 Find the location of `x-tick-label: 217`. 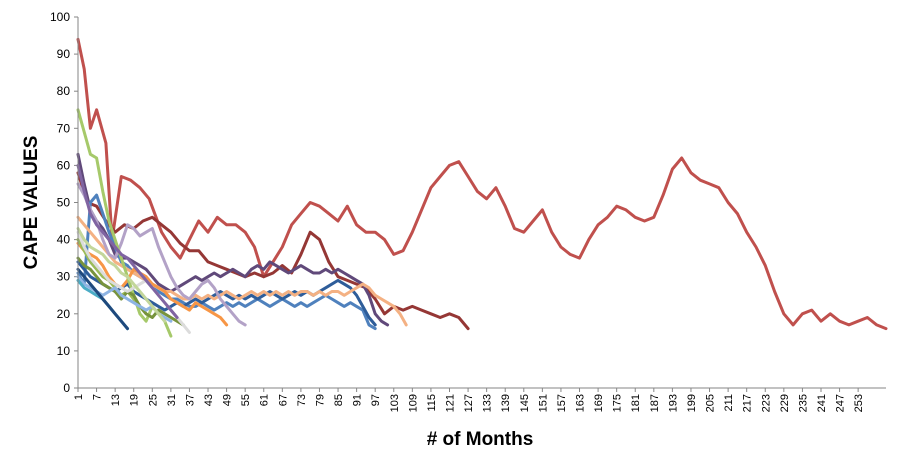

x-tick-label: 217 is located at coordinates (748, 403).